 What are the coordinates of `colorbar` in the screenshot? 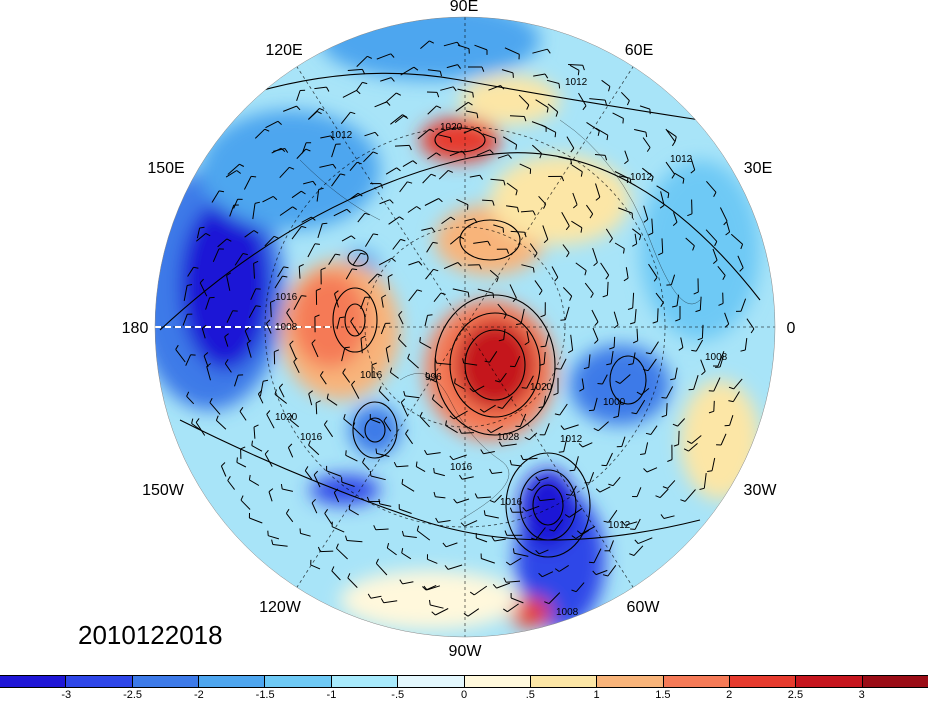 It's located at (464, 681).